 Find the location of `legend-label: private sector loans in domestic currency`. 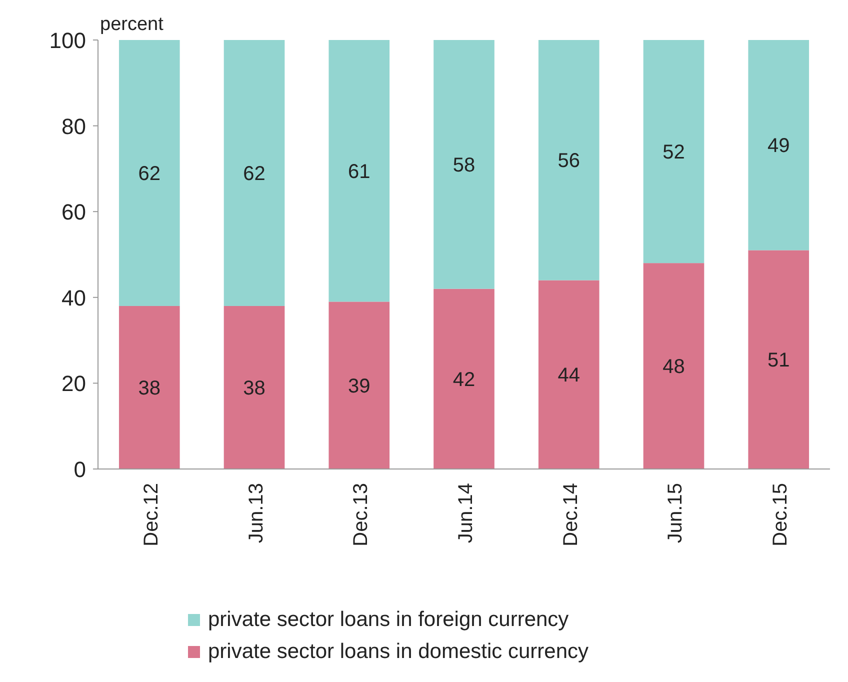

legend-label: private sector loans in domestic currency is located at coordinates (398, 651).